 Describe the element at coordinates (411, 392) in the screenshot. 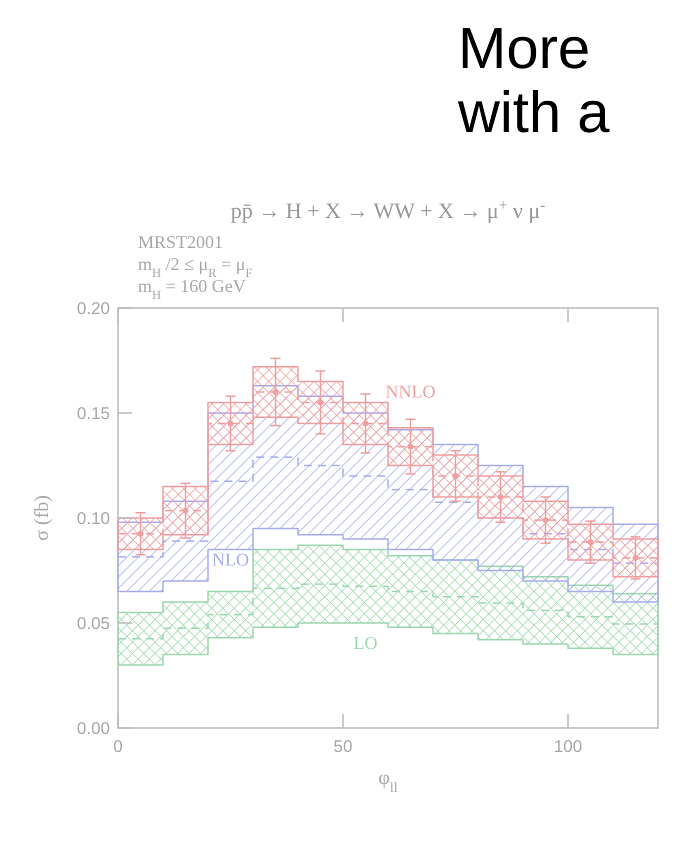

I see `series-label: NNLO` at that location.